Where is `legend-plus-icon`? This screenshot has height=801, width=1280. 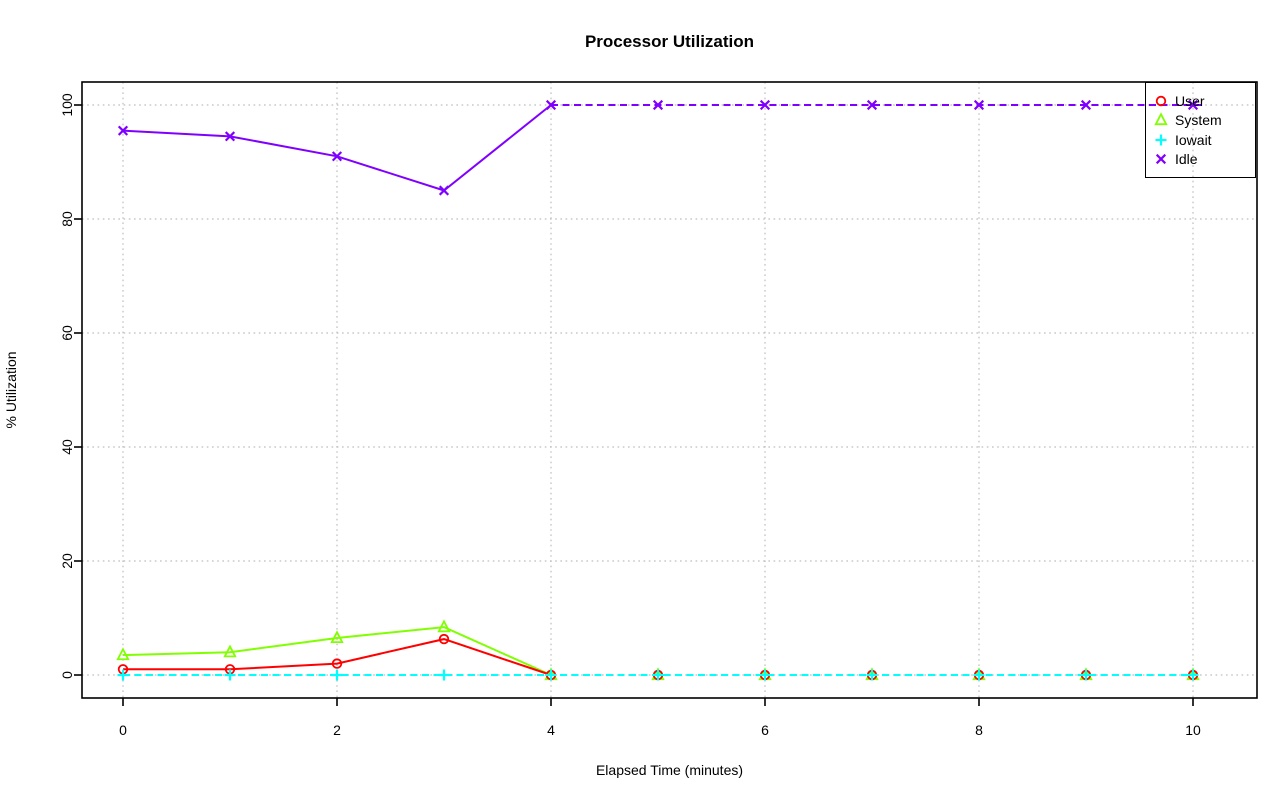 legend-plus-icon is located at coordinates (1161, 140).